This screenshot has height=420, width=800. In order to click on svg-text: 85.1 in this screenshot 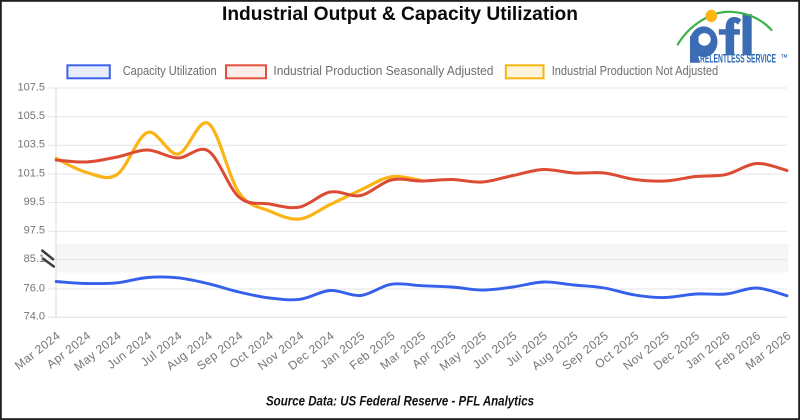, I will do `click(34, 259)`.